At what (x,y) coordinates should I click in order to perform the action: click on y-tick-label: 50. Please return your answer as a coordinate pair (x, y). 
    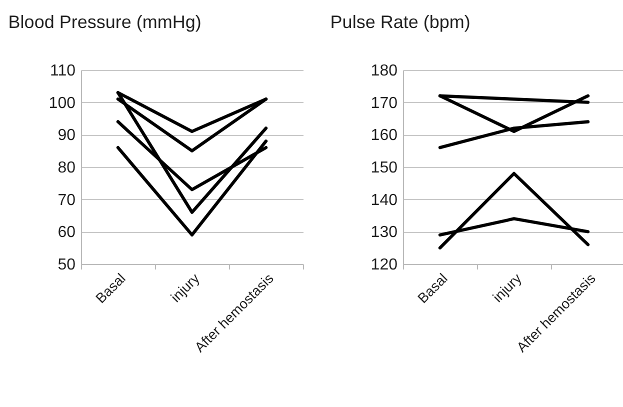
    Looking at the image, I should click on (67, 265).